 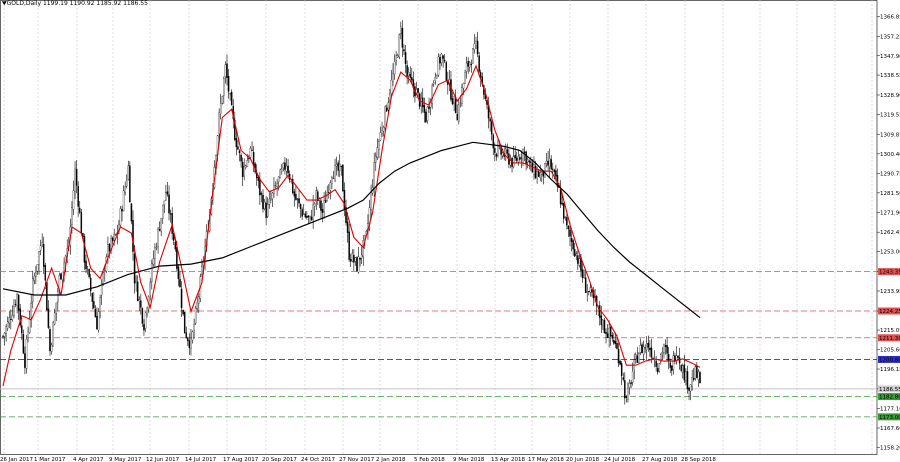 I want to click on y-tick-label: 1366.85, so click(x=890, y=18).